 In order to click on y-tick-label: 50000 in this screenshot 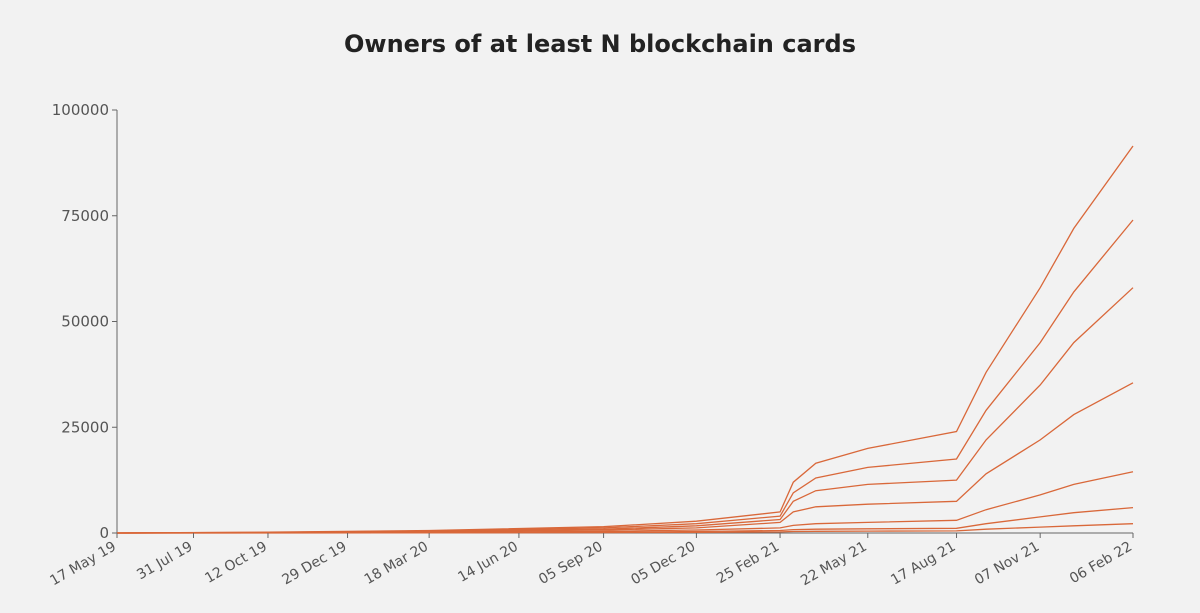, I will do `click(85, 322)`.